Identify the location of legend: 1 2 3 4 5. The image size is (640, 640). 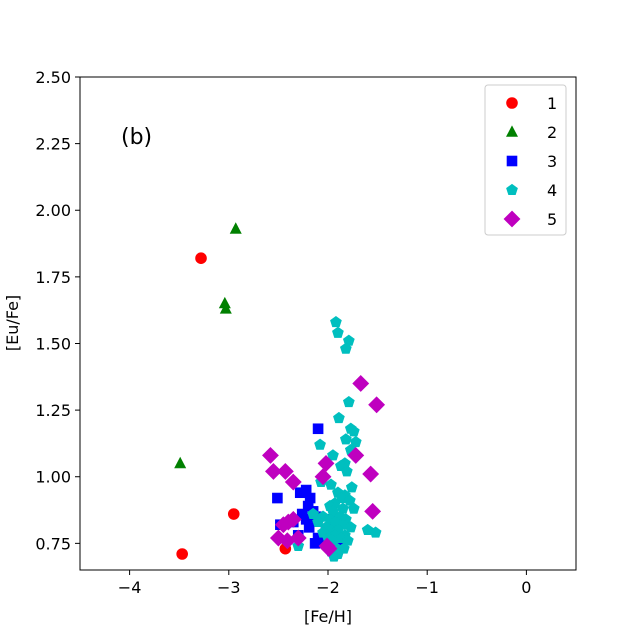
(525, 160).